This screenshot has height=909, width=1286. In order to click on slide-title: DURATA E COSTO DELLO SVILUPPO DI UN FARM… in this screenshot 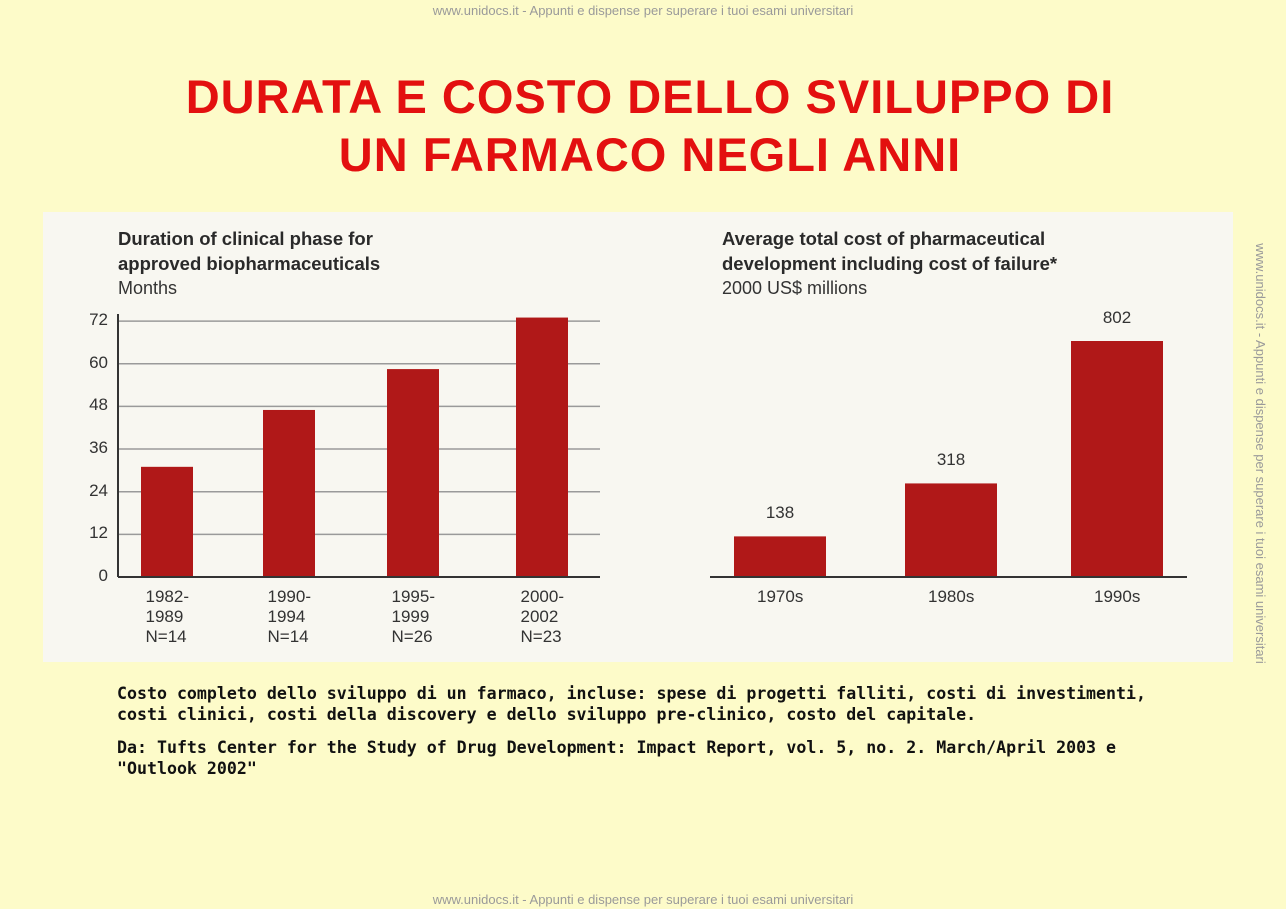, I will do `click(650, 125)`.